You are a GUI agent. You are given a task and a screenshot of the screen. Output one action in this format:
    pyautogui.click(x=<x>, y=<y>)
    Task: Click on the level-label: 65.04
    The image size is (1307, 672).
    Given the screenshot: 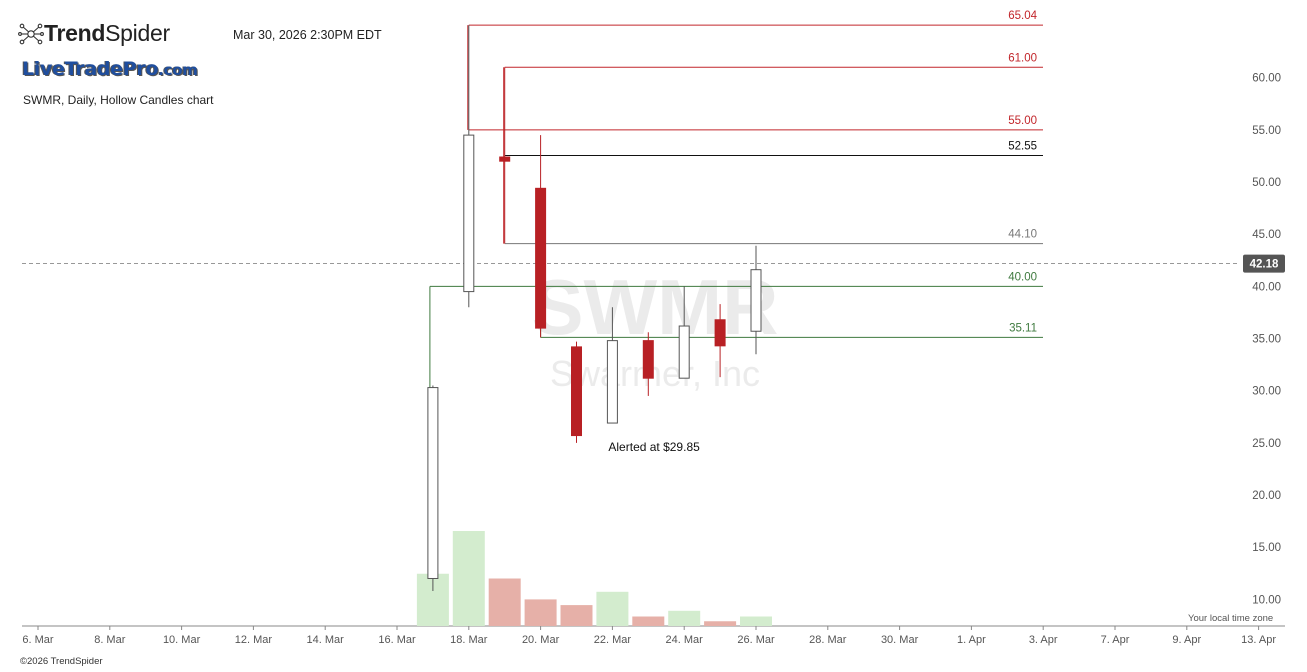 What is the action you would take?
    pyautogui.click(x=1022, y=16)
    